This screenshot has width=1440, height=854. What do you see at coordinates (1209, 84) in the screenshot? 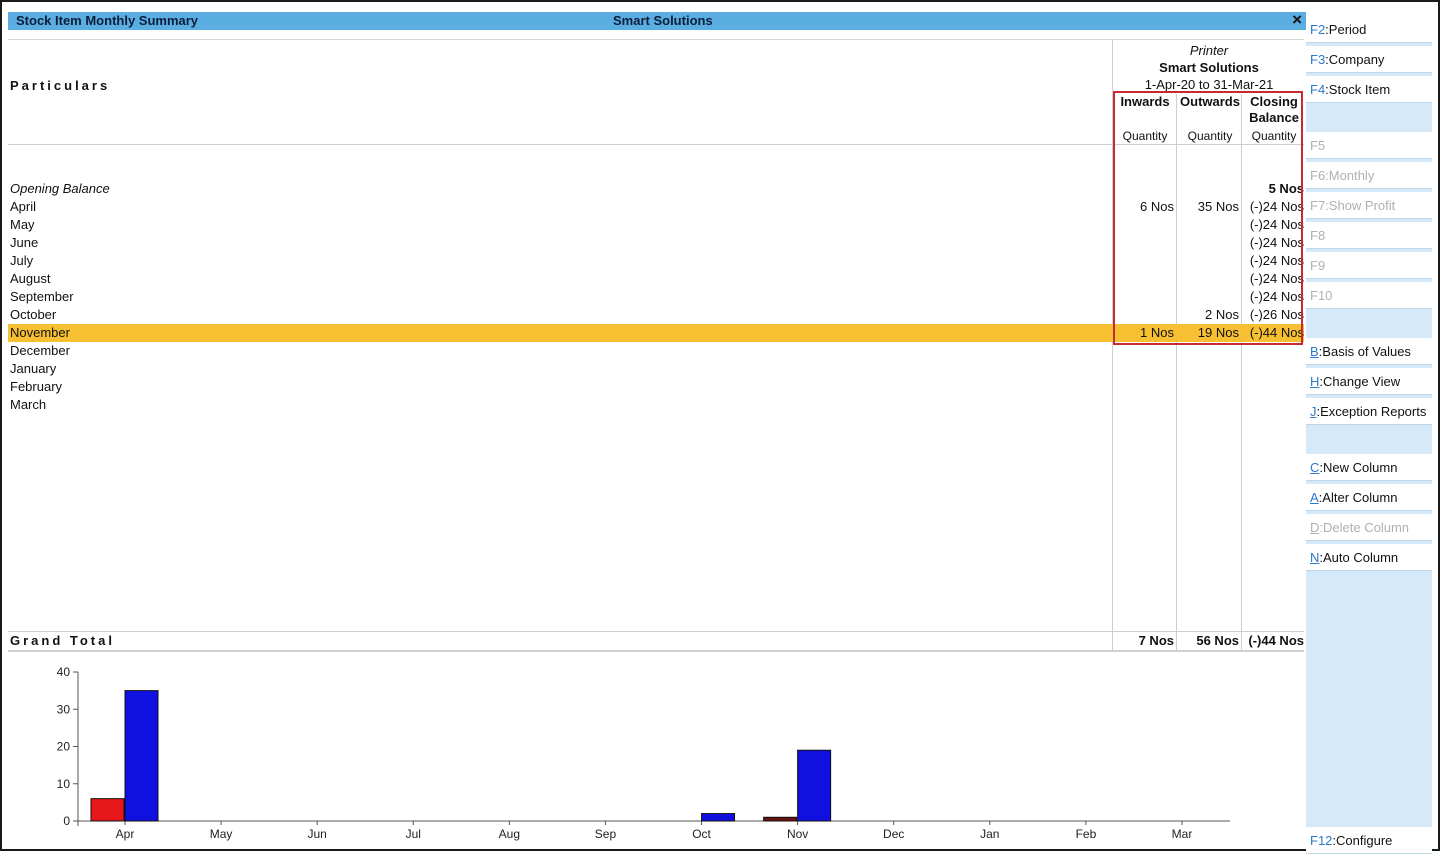
I see `period-label: 1-Apr-20 to 31-Mar-21` at bounding box center [1209, 84].